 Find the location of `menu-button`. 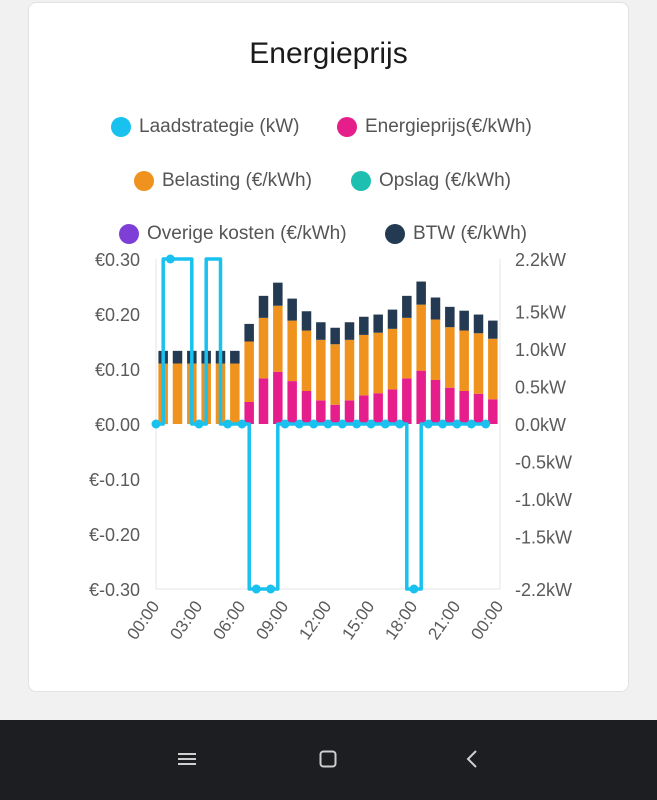

menu-button is located at coordinates (187, 759).